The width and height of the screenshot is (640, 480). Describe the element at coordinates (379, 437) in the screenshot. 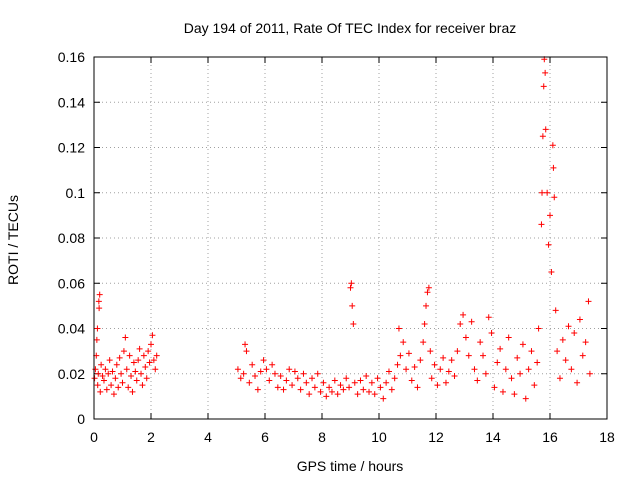

I see `x-tick-label: 10` at that location.